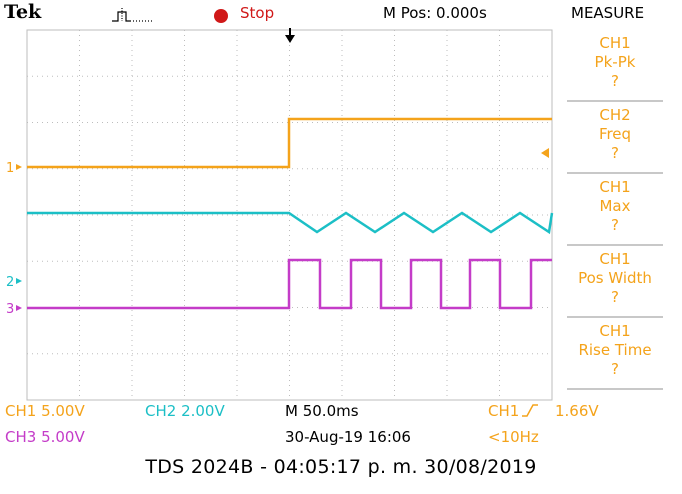 Image resolution: width=682 pixels, height=494 pixels. Describe the element at coordinates (289, 284) in the screenshot. I see `ch3-waveform` at that location.